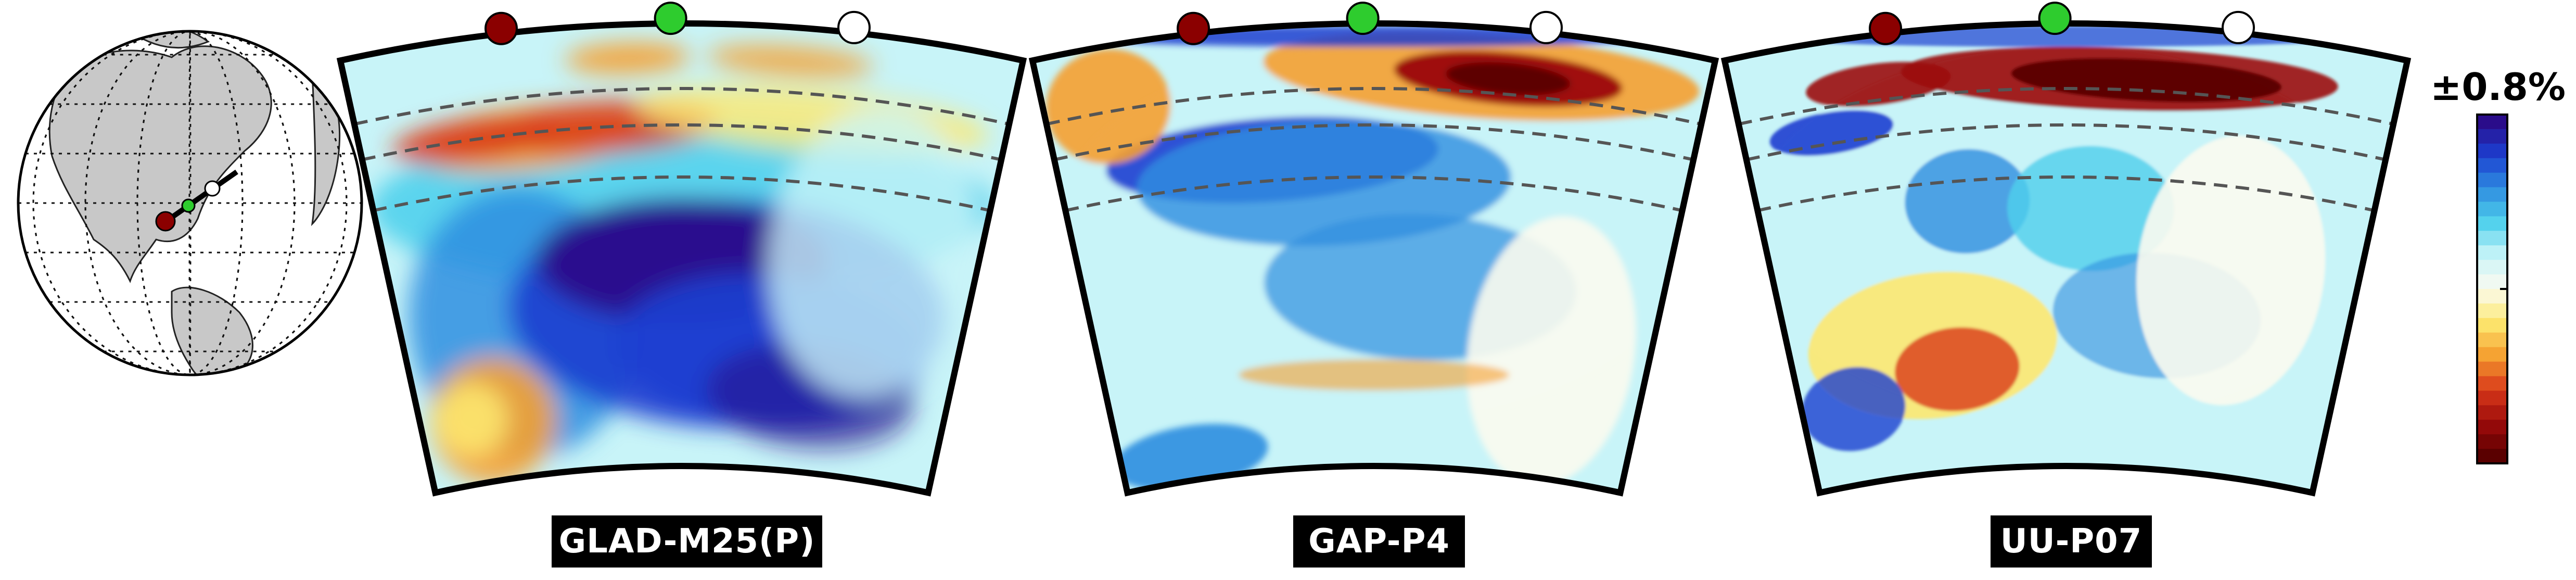 The width and height of the screenshot is (2576, 580). I want to click on colorbar-title: ±0.8%, so click(2498, 87).